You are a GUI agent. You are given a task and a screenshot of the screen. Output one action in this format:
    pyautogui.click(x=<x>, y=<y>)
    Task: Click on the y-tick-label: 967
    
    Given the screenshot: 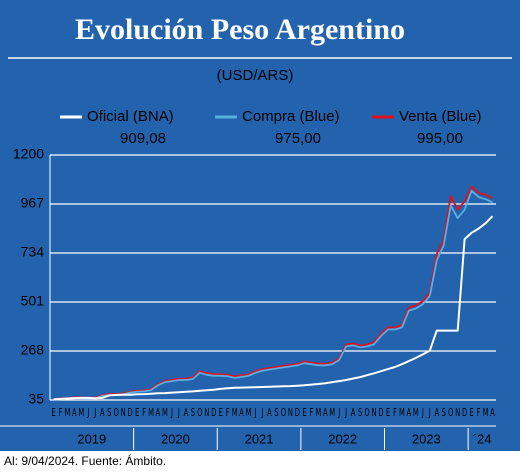 What is the action you would take?
    pyautogui.click(x=33, y=203)
    